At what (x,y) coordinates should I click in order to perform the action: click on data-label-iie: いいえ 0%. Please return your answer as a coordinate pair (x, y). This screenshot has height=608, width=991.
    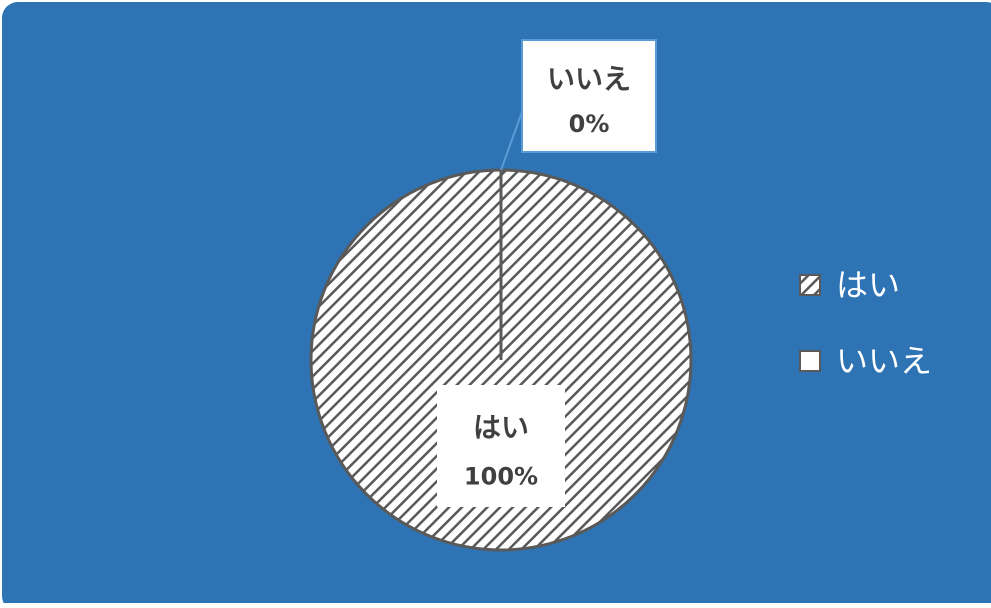
    Looking at the image, I should click on (589, 96).